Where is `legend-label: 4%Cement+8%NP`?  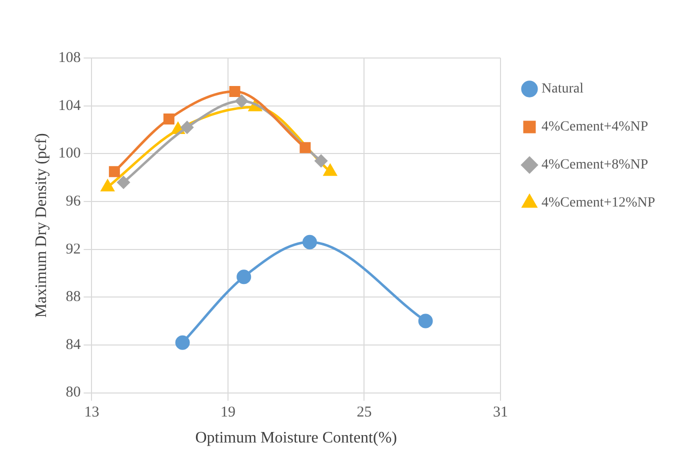
legend-label: 4%Cement+8%NP is located at coordinates (595, 165).